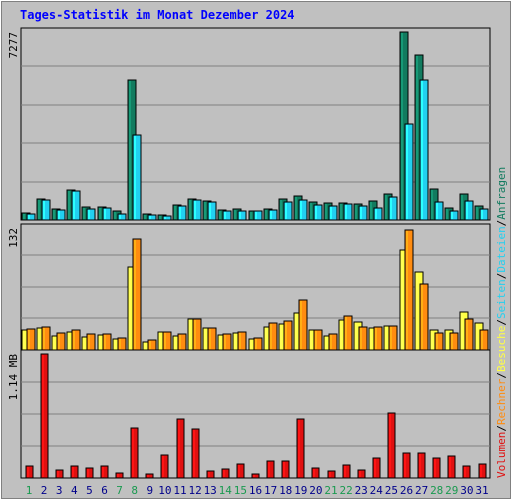 The height and width of the screenshot is (500, 512). What do you see at coordinates (13, 238) in the screenshot?
I see `y-max-label-middle: 132` at bounding box center [13, 238].